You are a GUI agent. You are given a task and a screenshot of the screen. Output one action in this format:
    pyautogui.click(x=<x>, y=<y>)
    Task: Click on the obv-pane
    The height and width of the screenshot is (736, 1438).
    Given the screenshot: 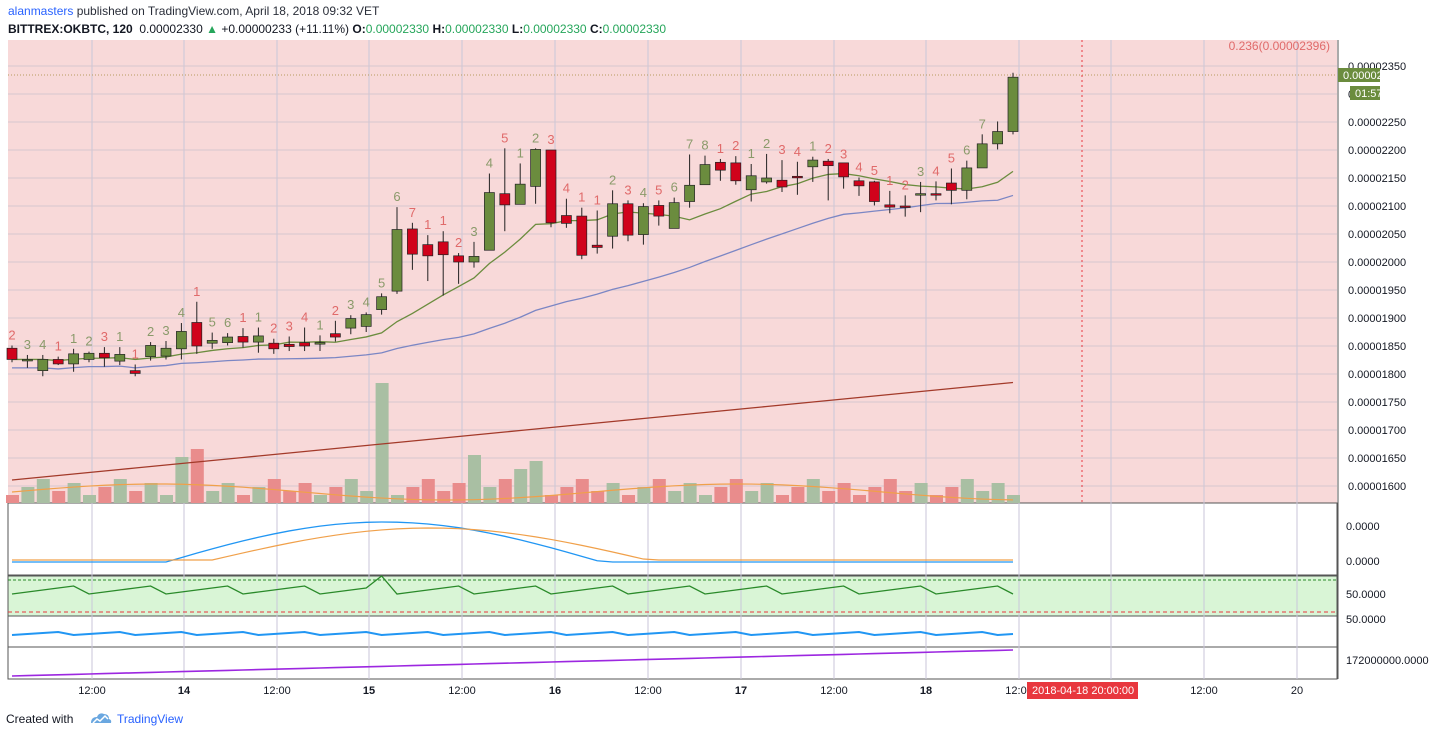 What is the action you would take?
    pyautogui.click(x=672, y=663)
    